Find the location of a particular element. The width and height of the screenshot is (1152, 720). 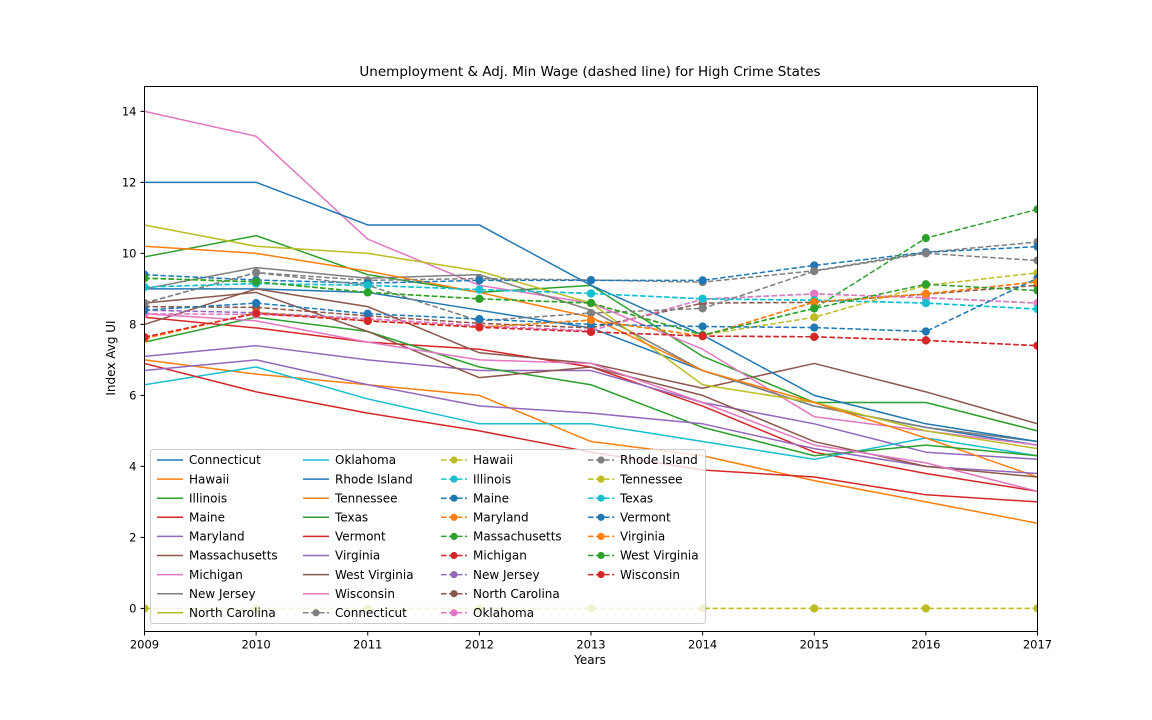

x-tick-label: 2009 is located at coordinates (144, 645).